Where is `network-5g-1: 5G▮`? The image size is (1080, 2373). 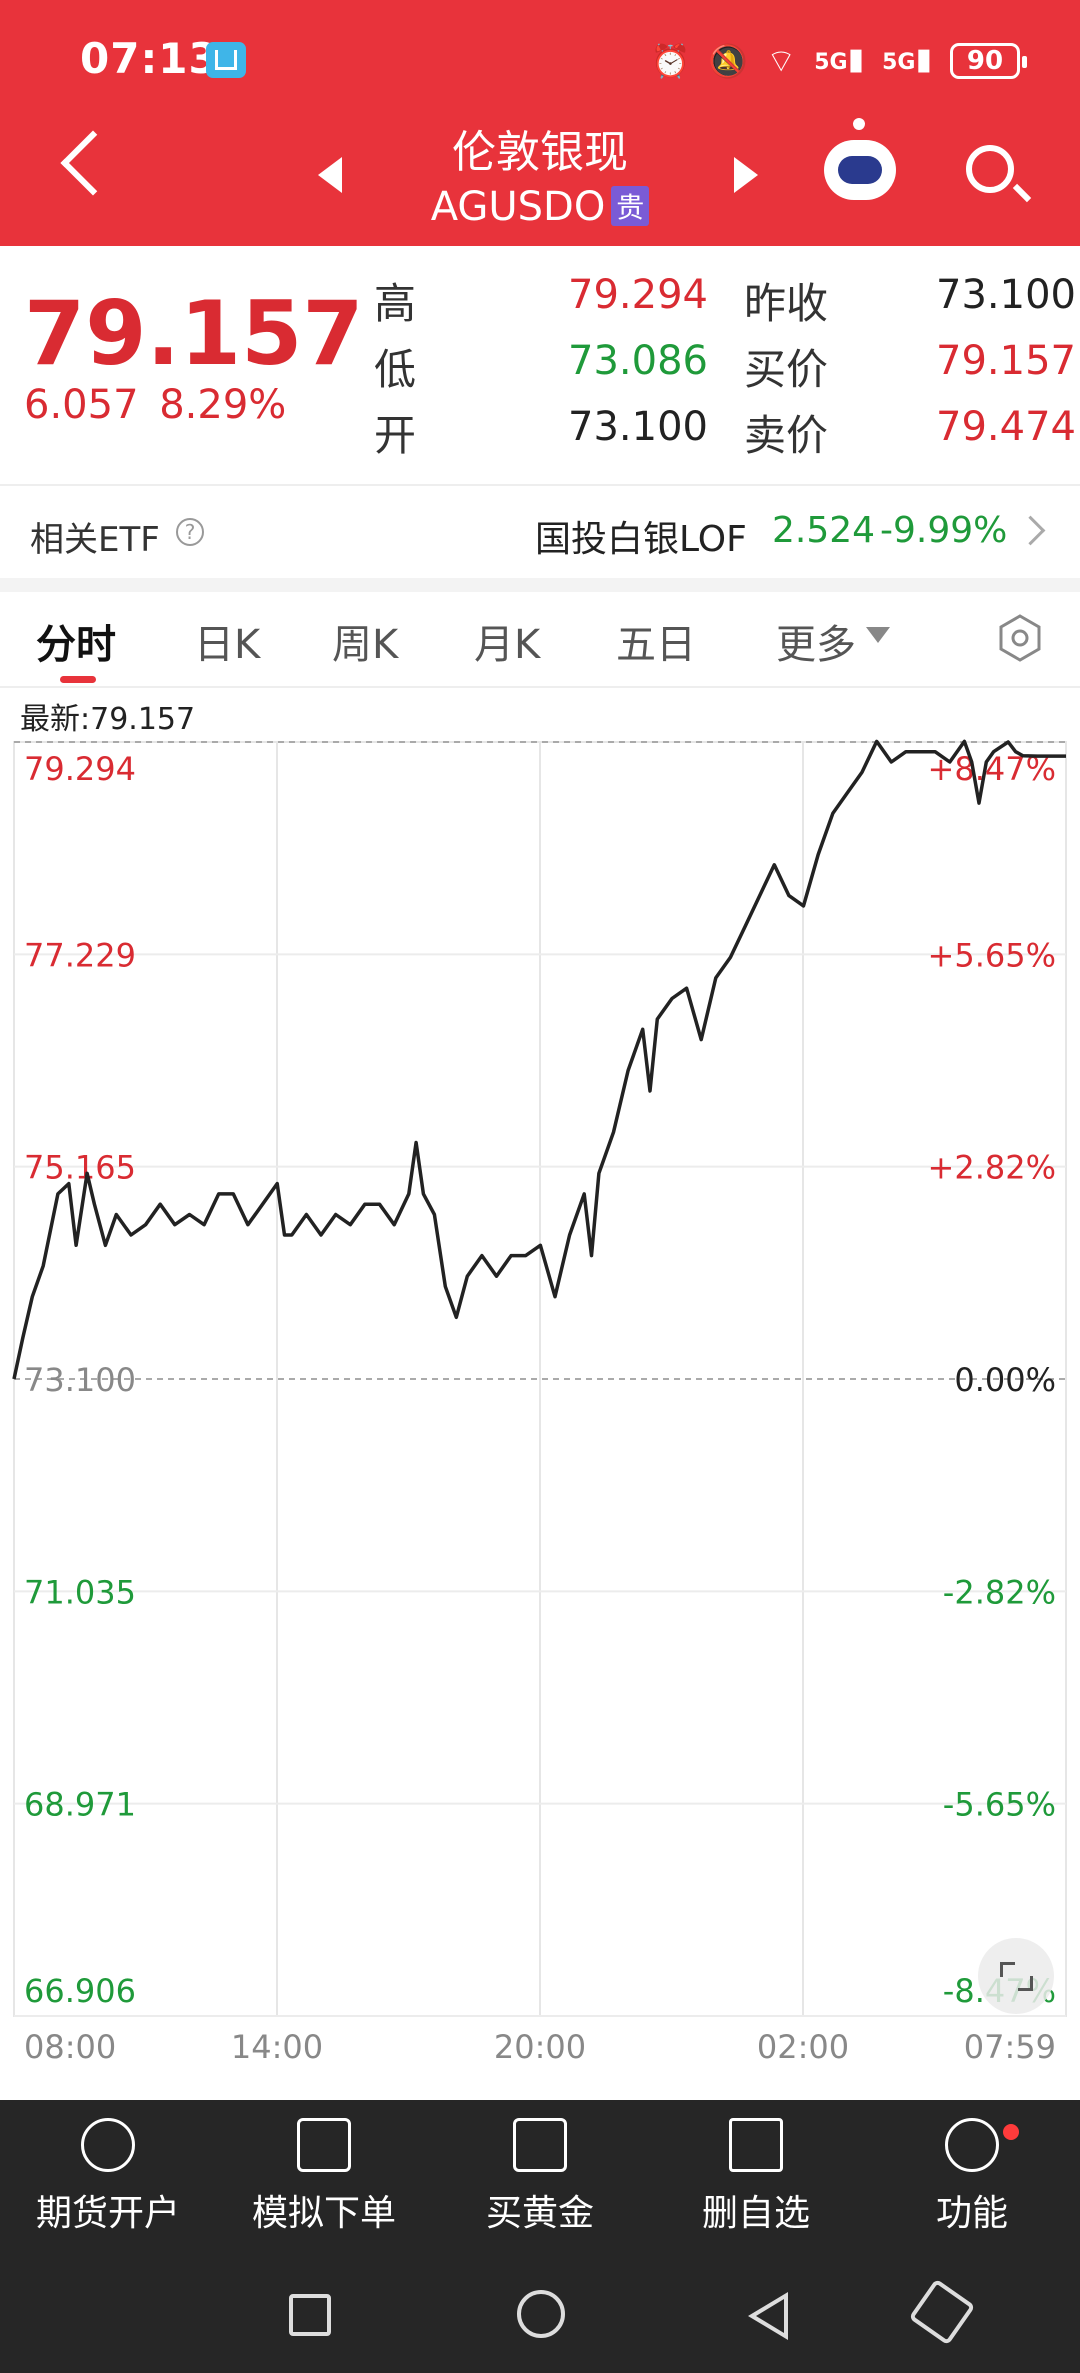
network-5g-1: 5G▮ is located at coordinates (839, 59).